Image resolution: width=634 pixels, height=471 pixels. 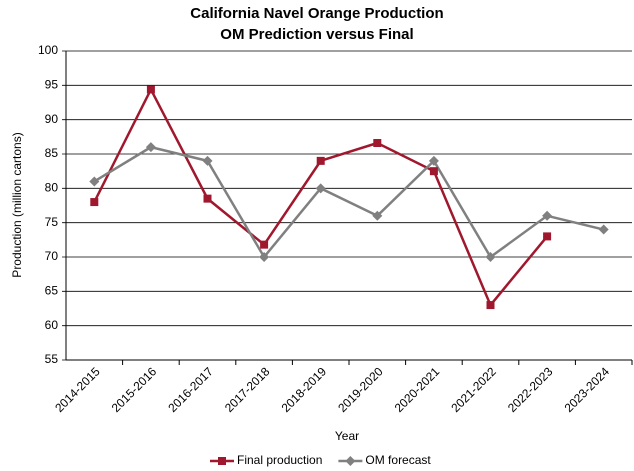 What do you see at coordinates (52, 119) in the screenshot?
I see `y-tick-label: 90` at bounding box center [52, 119].